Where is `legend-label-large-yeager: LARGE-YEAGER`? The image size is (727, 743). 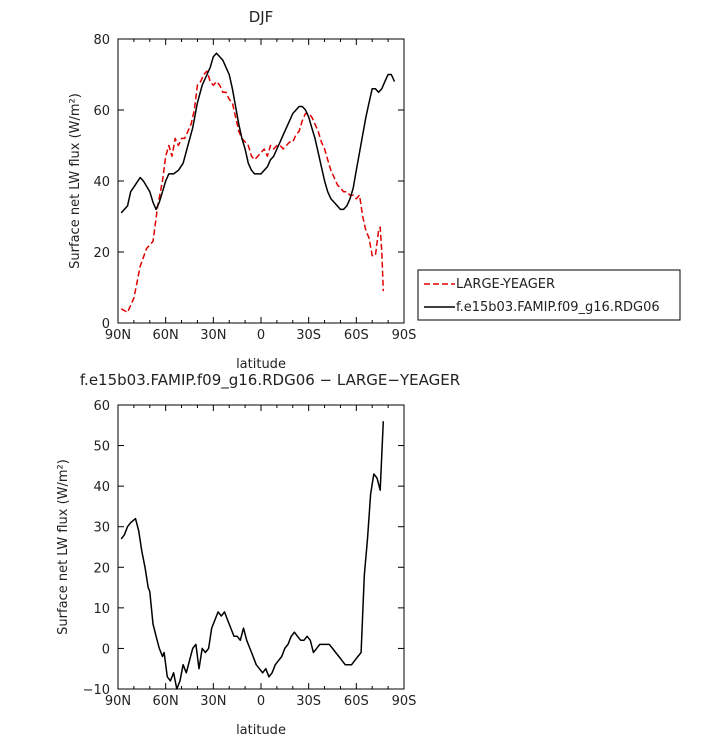 legend-label-large-yeager: LARGE-YEAGER is located at coordinates (505, 284).